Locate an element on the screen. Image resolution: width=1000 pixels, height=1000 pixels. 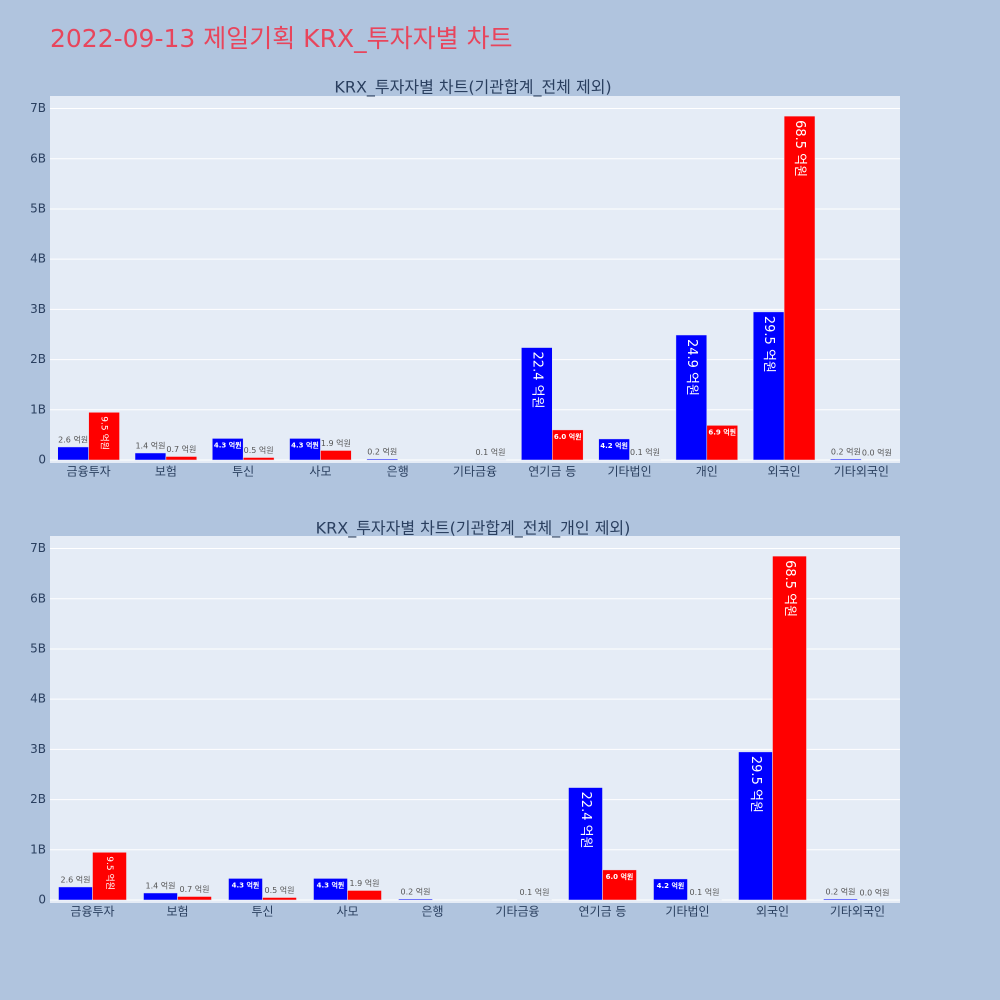
data-label: 9.5 억원 is located at coordinates (105, 433).